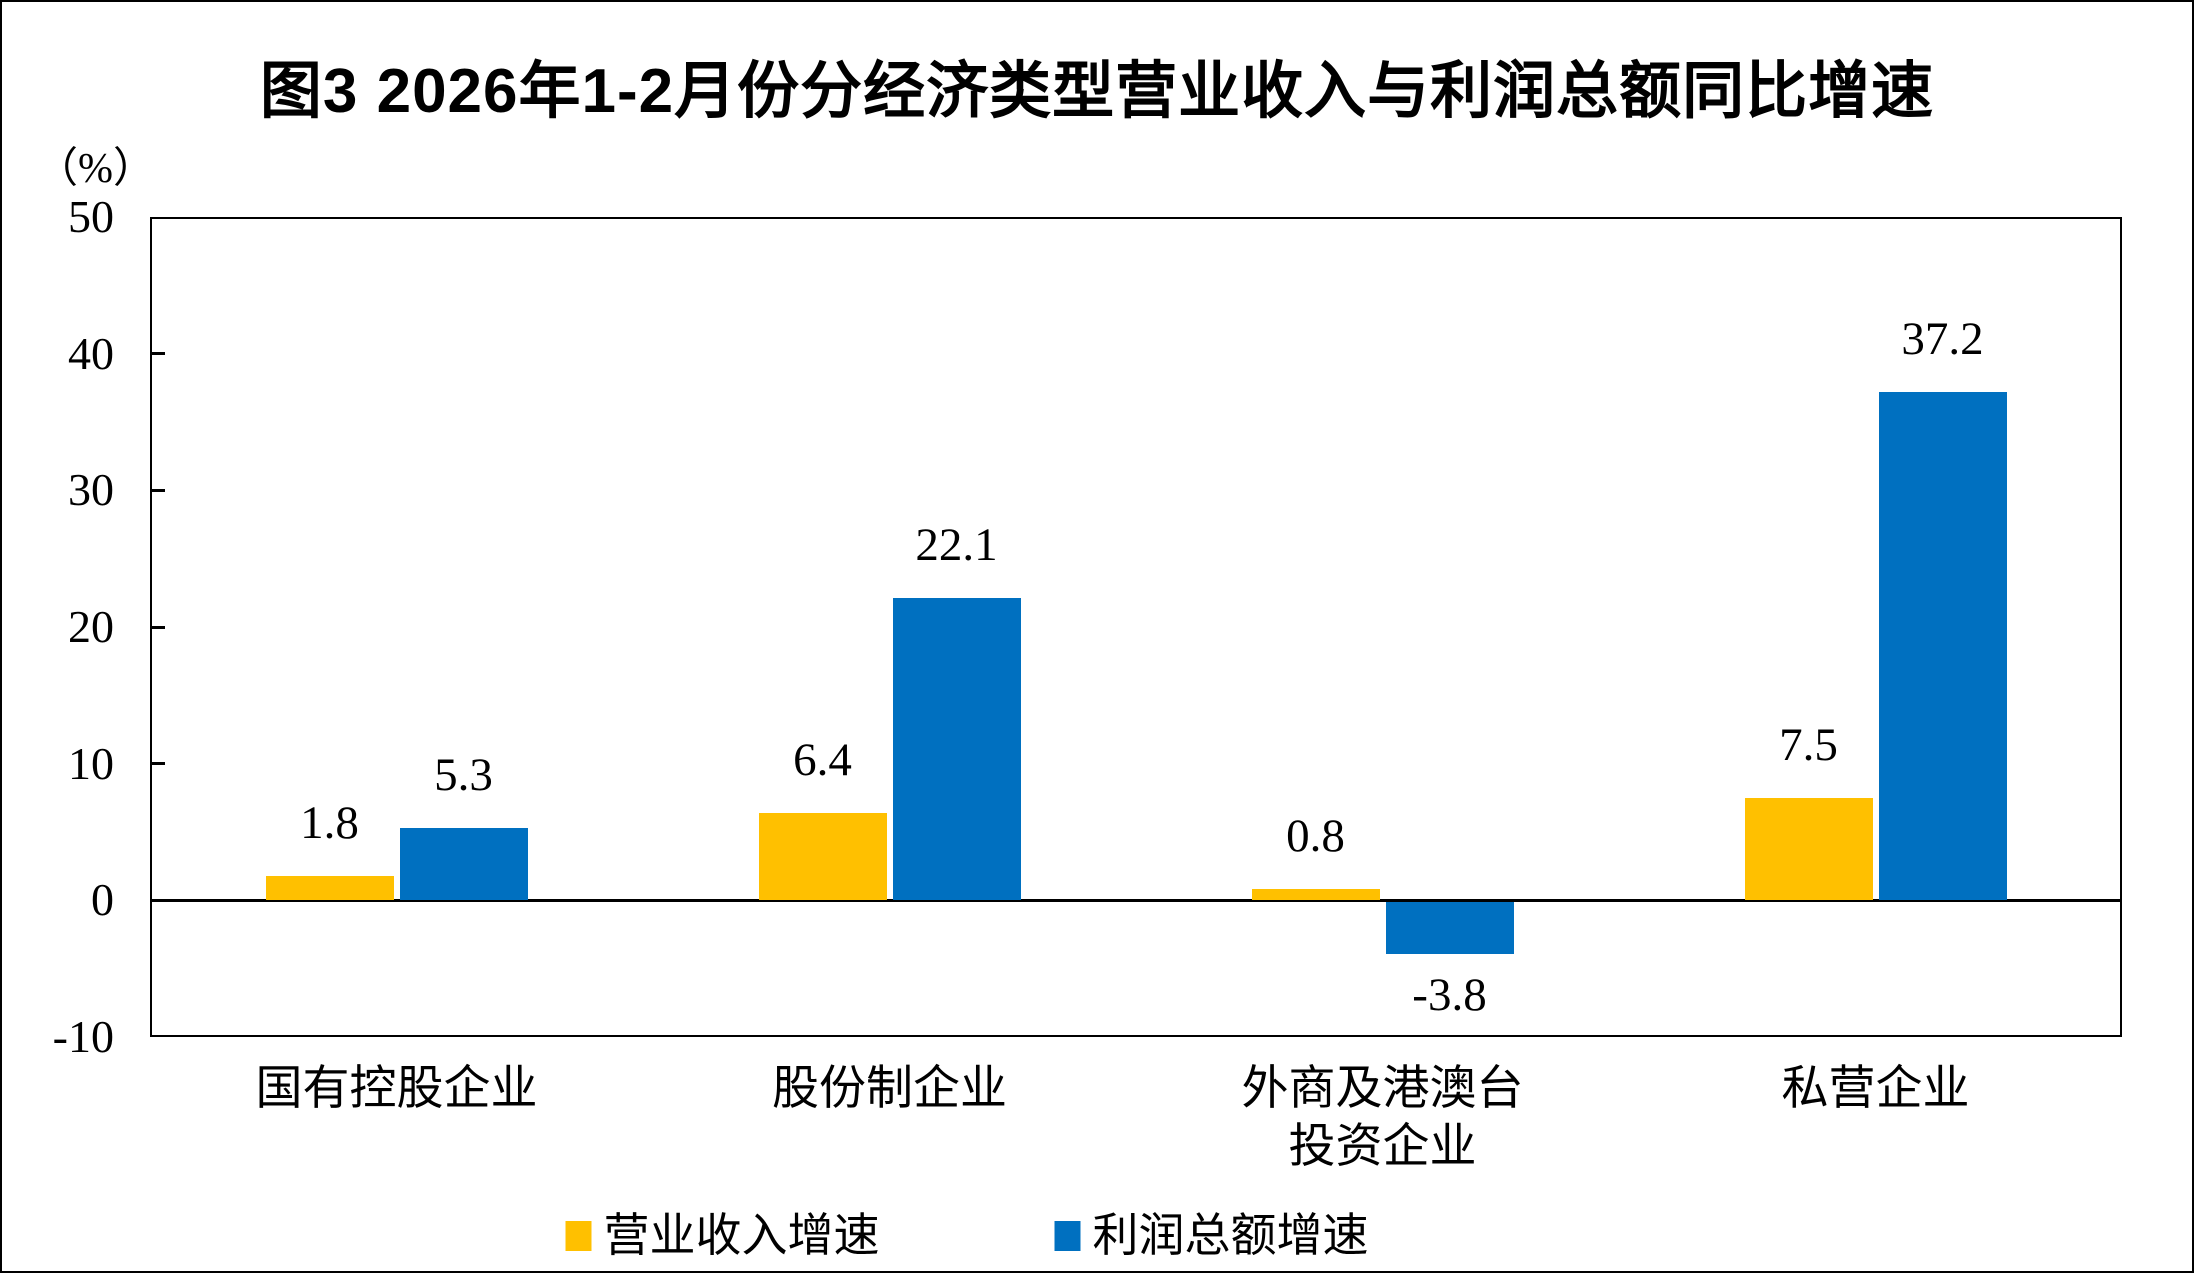 Image resolution: width=2194 pixels, height=1273 pixels. What do you see at coordinates (102, 900) in the screenshot?
I see `y-tick-label: 0` at bounding box center [102, 900].